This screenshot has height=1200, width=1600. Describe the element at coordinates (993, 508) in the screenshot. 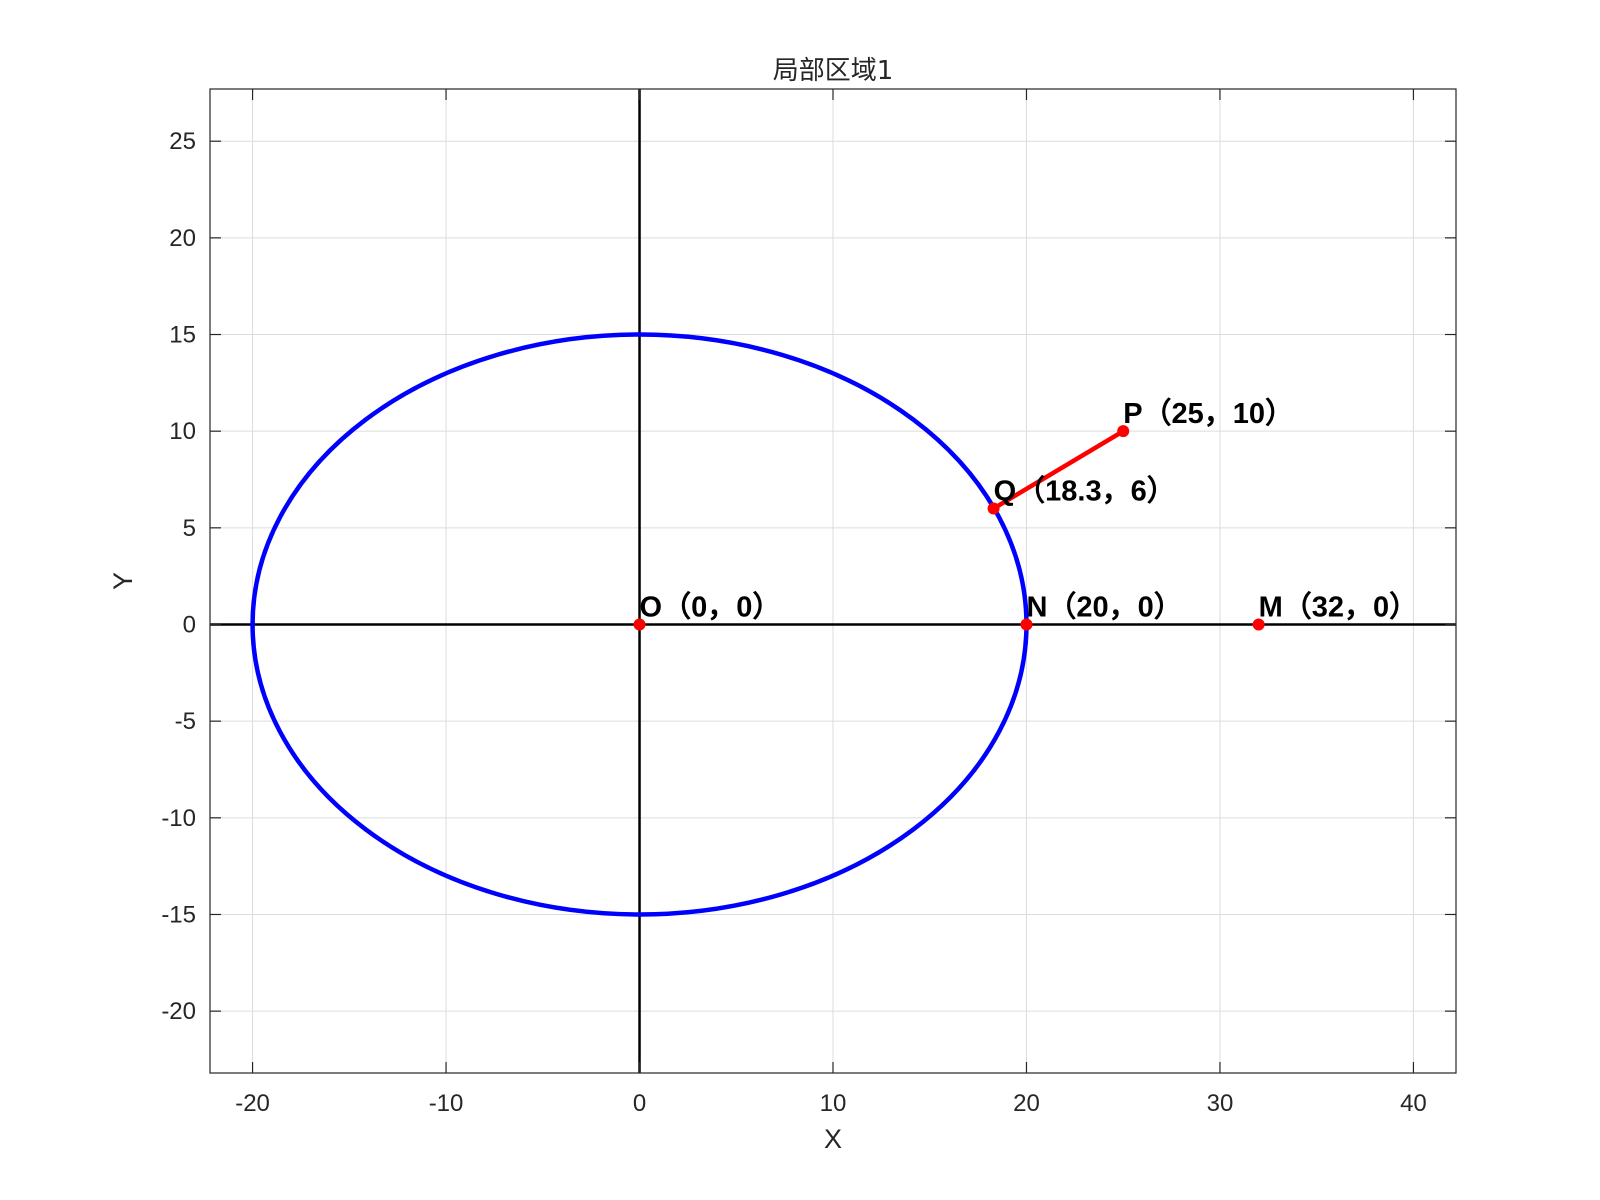

I see `point-q` at that location.